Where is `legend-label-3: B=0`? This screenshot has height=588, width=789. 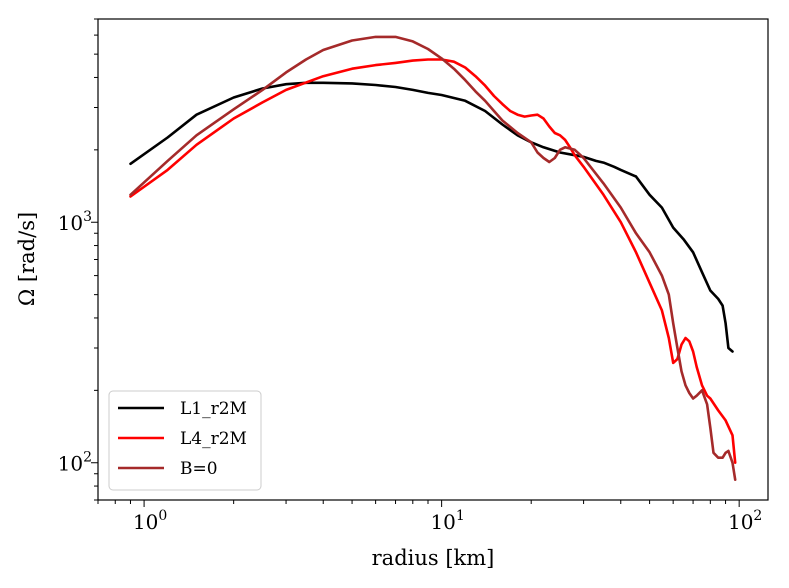 legend-label-3: B=0 is located at coordinates (199, 469).